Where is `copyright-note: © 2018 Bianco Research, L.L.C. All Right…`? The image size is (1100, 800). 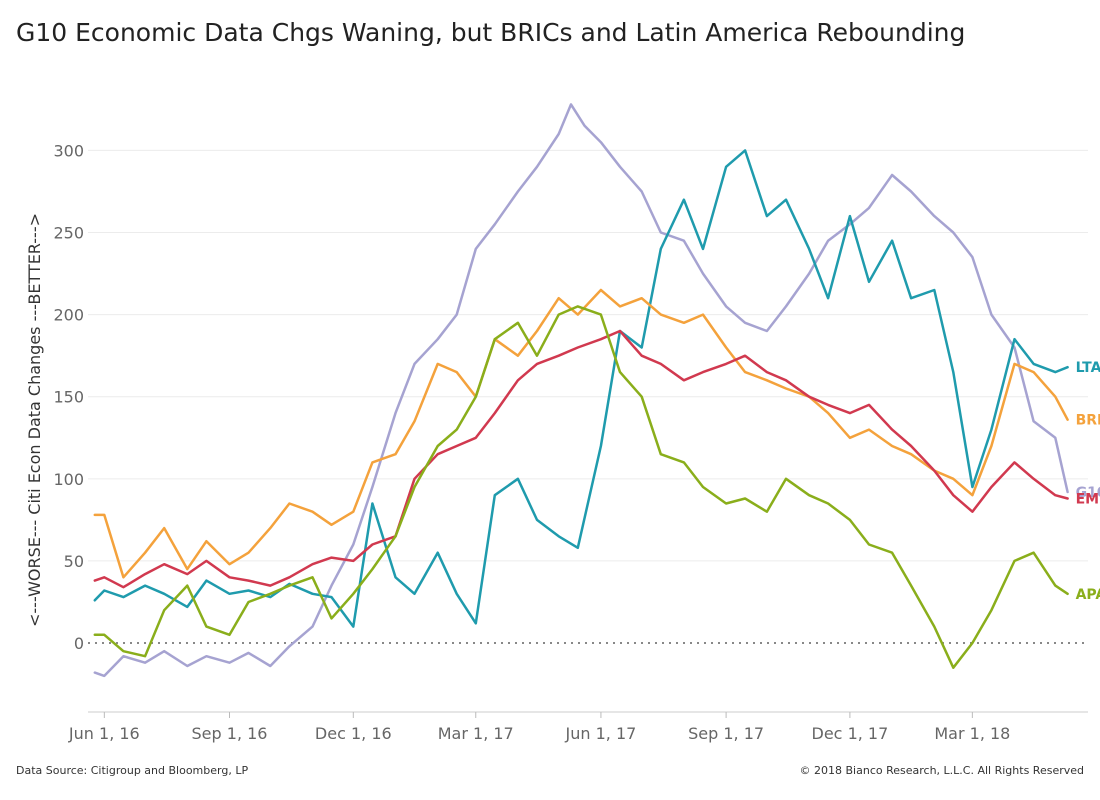
copyright-note: © 2018 Bianco Research, L.L.C. All Right… is located at coordinates (941, 770).